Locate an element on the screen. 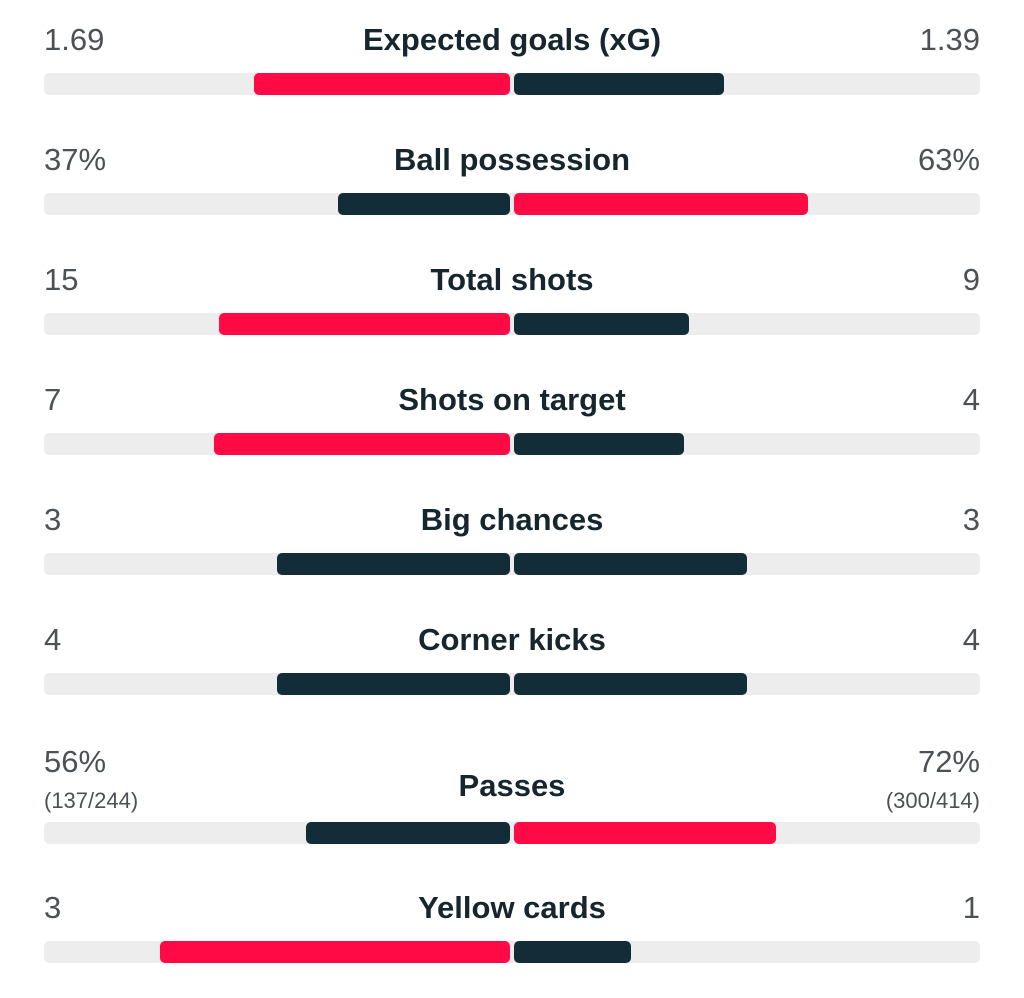 This screenshot has height=998, width=1024. home-value: 56% is located at coordinates (75, 761).